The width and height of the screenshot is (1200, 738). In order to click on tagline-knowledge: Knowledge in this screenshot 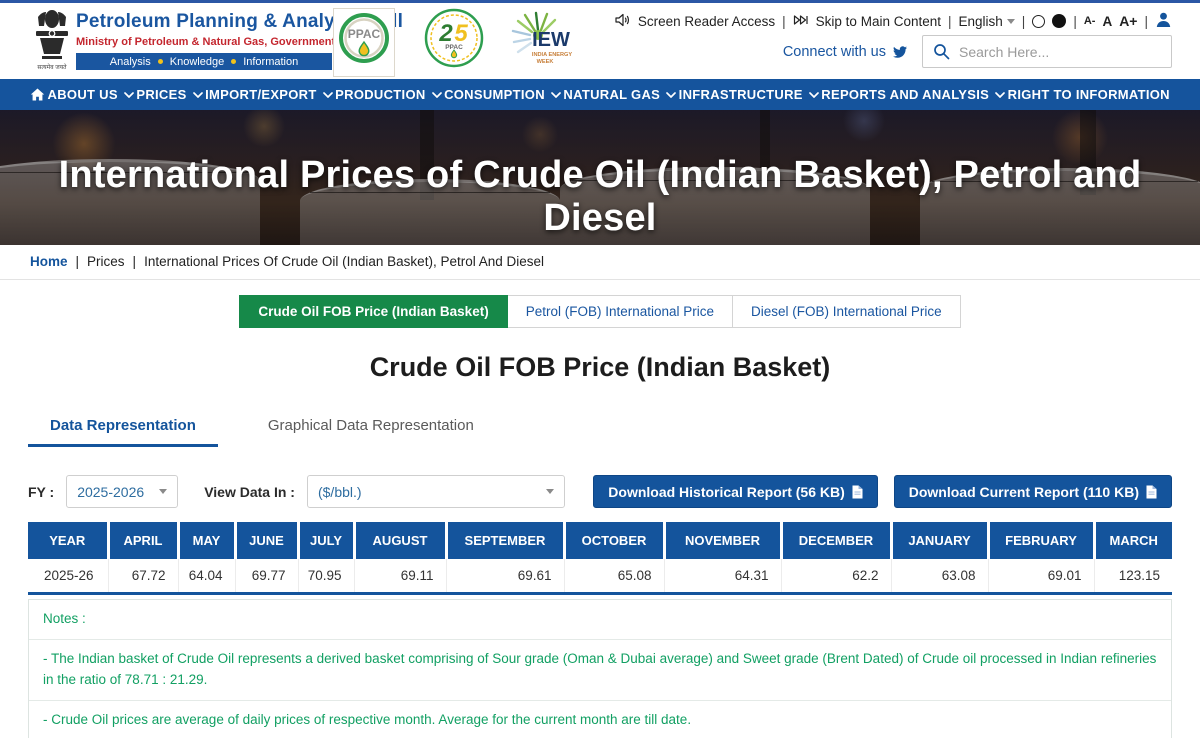, I will do `click(197, 61)`.